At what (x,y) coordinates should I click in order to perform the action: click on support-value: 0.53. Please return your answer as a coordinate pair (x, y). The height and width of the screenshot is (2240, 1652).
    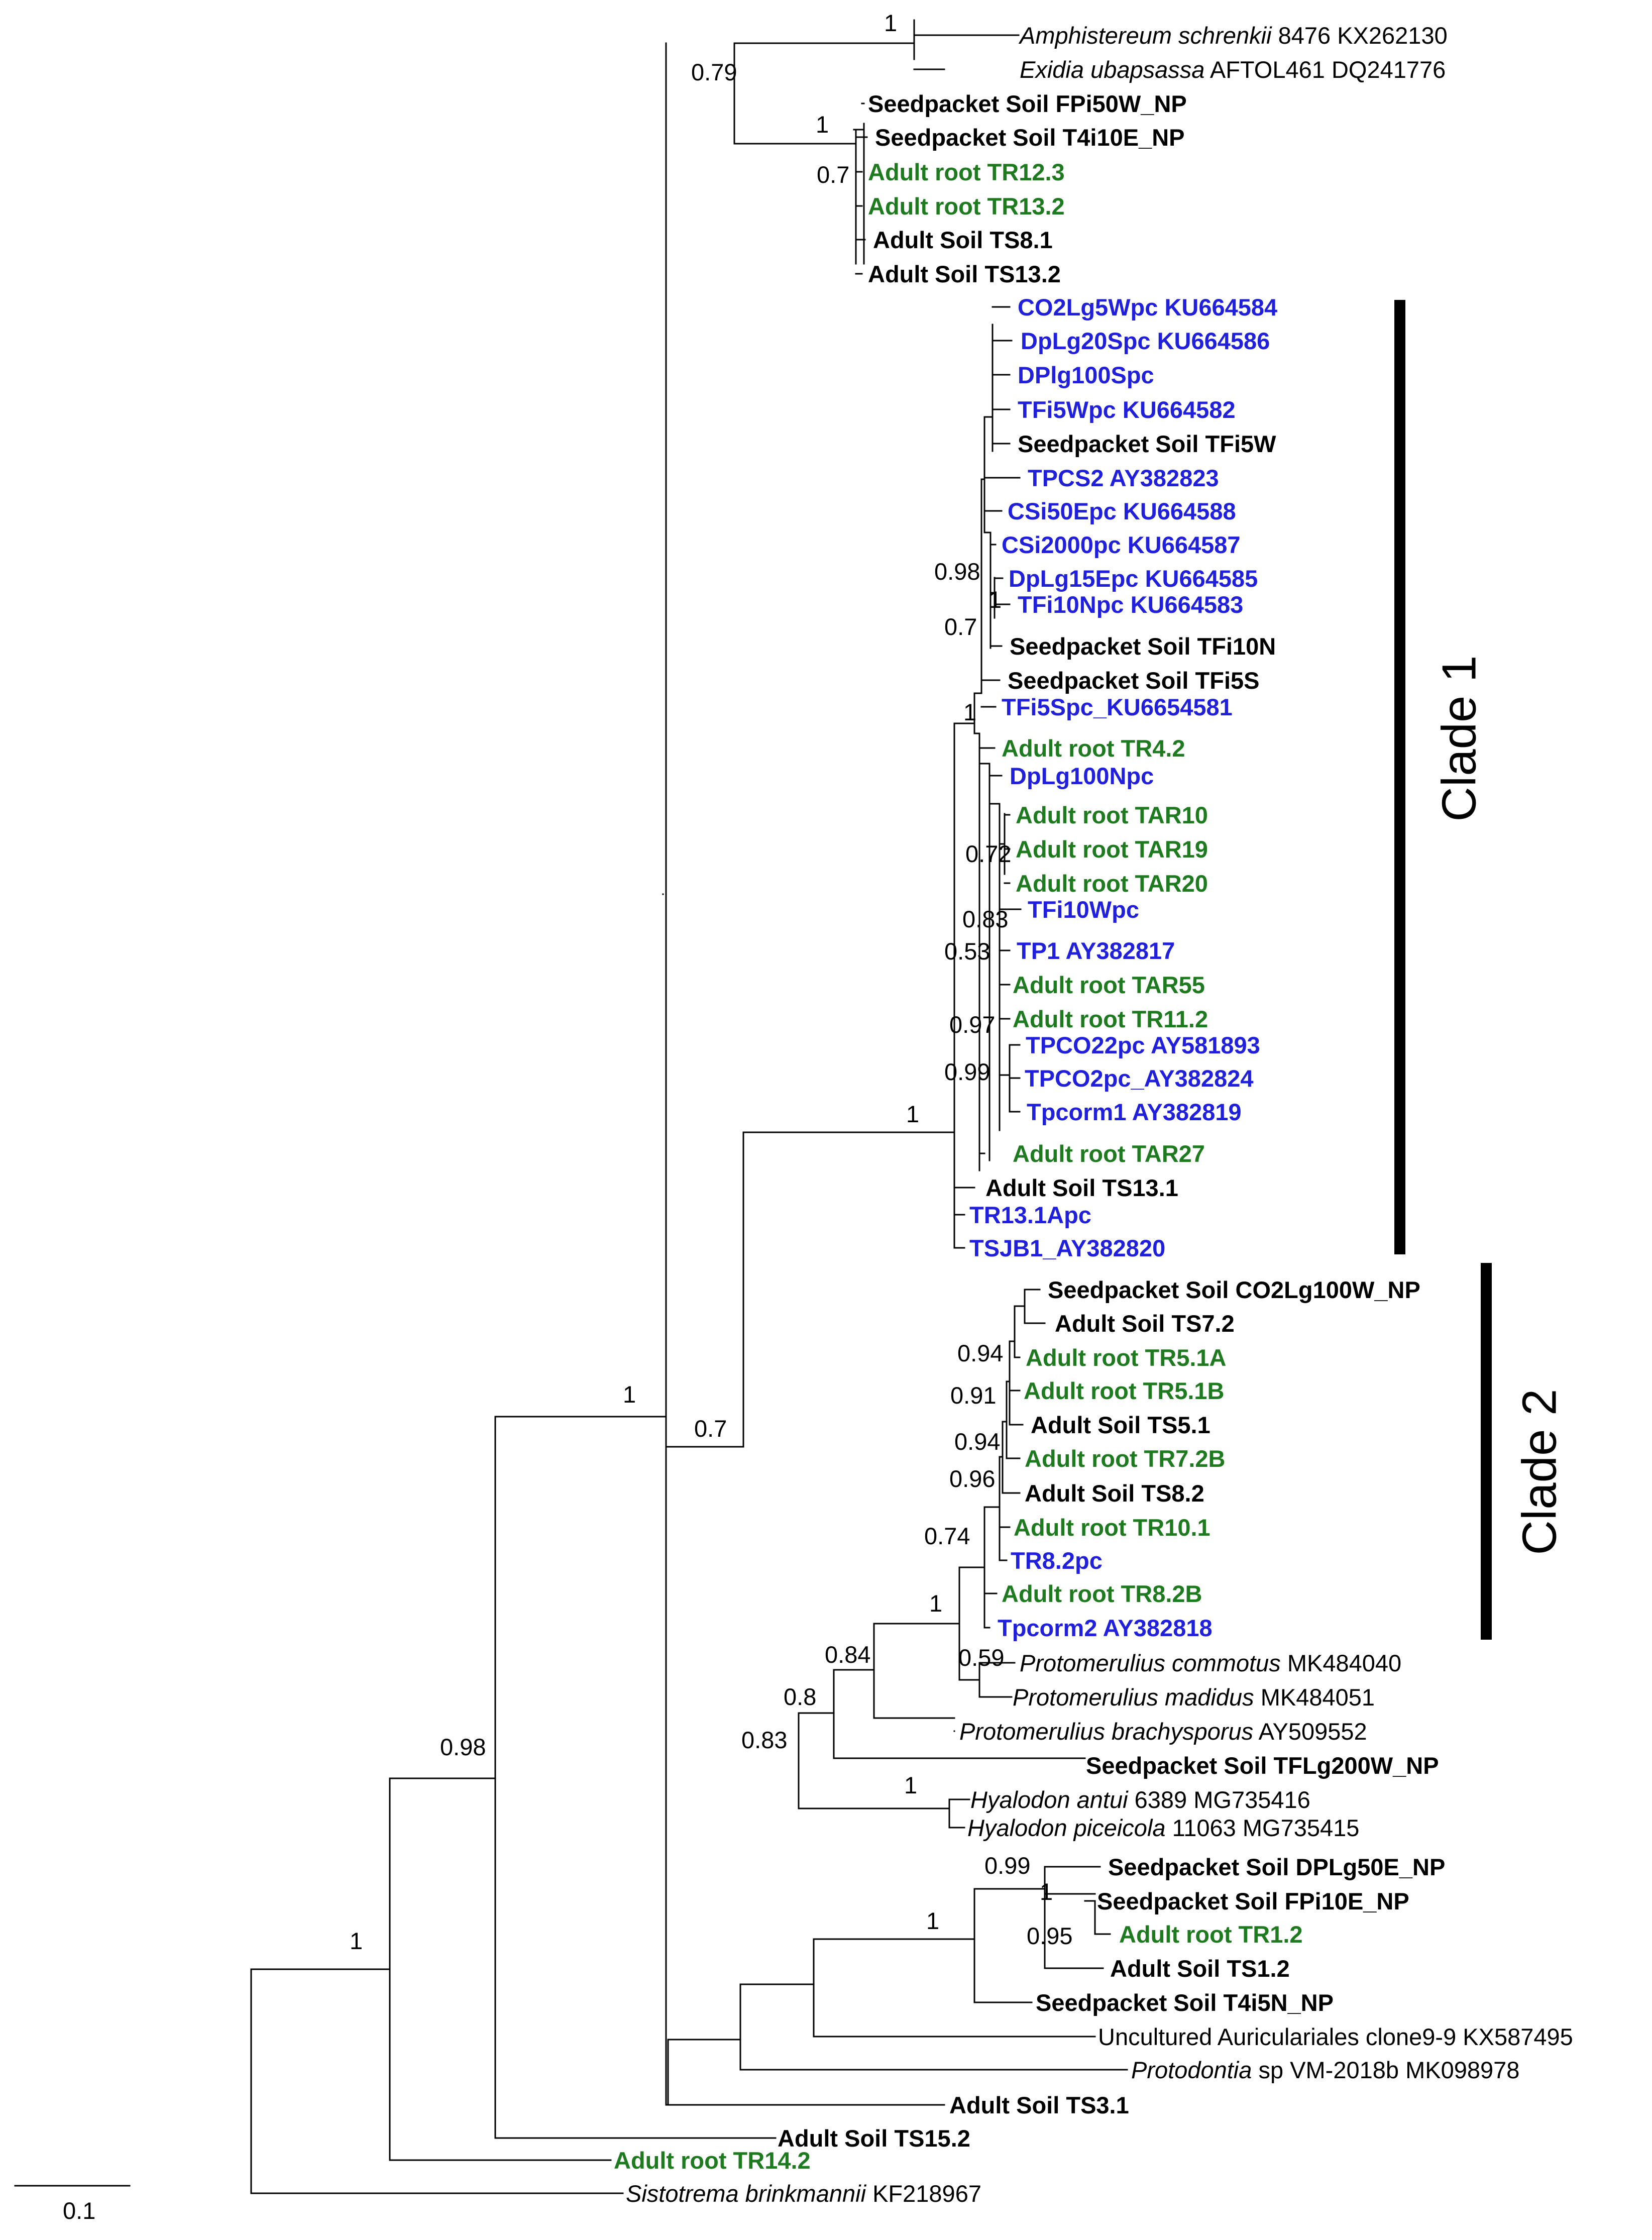
    Looking at the image, I should click on (967, 951).